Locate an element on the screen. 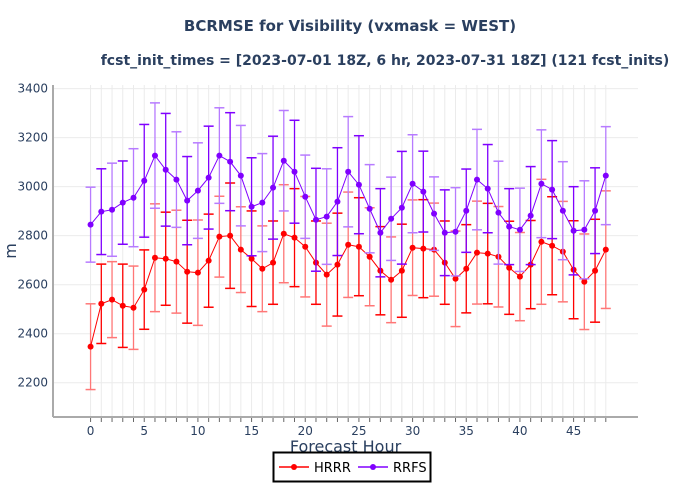 The height and width of the screenshot is (500, 700). y-tick-label: 3000 is located at coordinates (32, 187).